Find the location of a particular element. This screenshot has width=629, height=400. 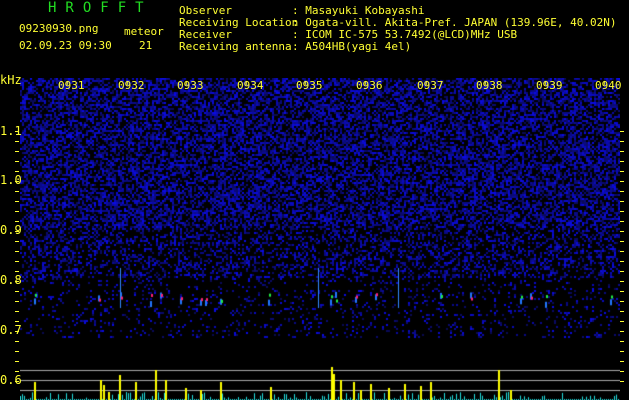

file-name: 09230930.png is located at coordinates (59, 28).